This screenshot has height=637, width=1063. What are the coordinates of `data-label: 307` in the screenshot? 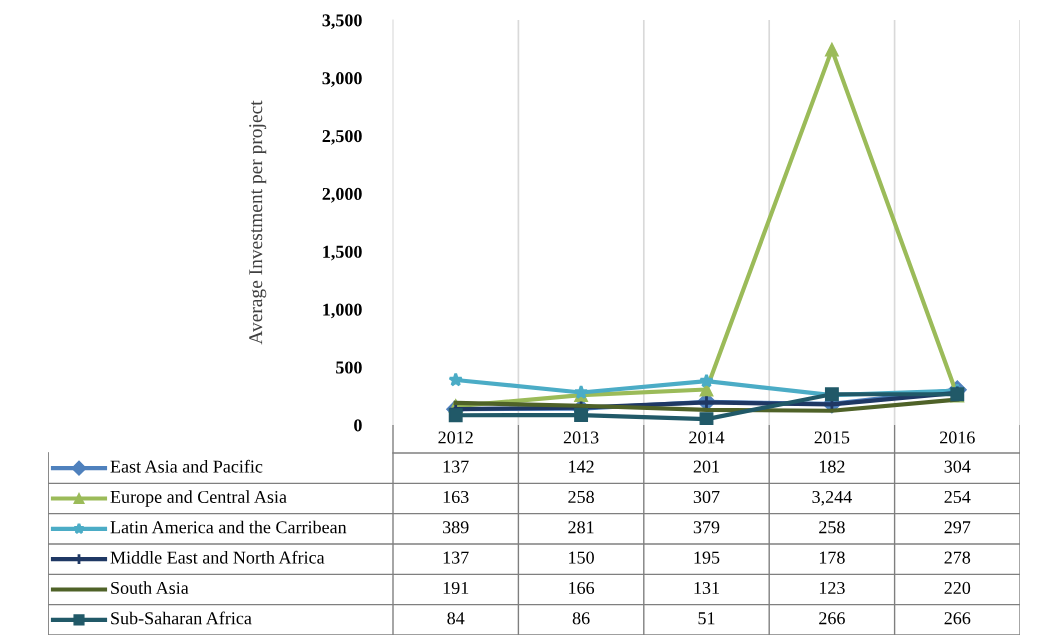 It's located at (706, 497).